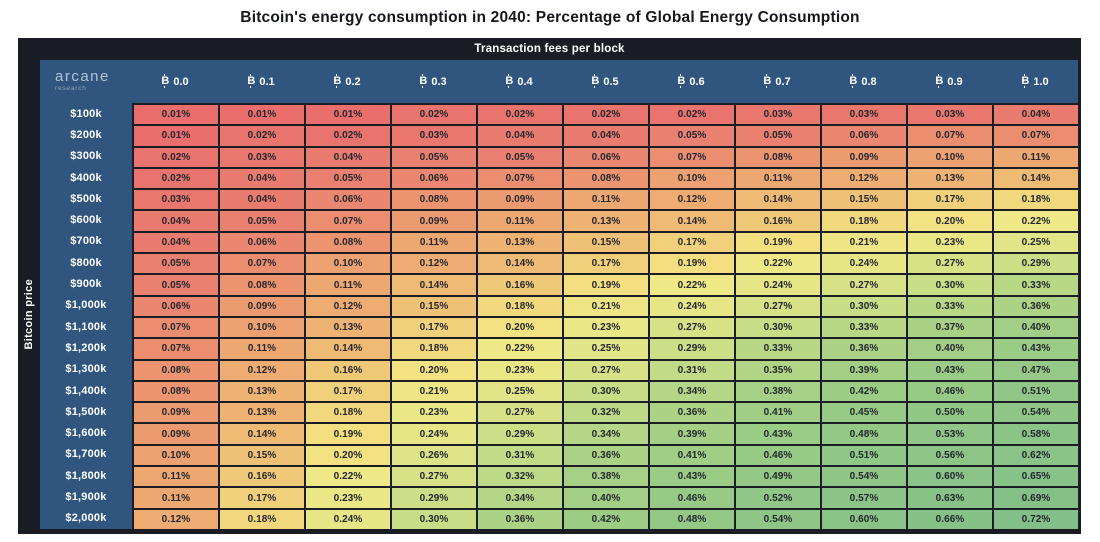 This screenshot has width=1100, height=542. Describe the element at coordinates (778, 519) in the screenshot. I see `heatmap-cell: 0.54%` at that location.